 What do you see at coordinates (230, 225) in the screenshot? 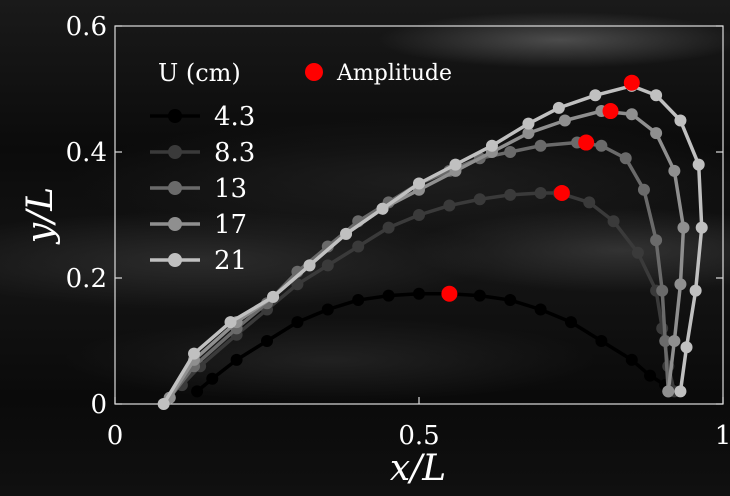
I see `legend-label: 17` at bounding box center [230, 225].